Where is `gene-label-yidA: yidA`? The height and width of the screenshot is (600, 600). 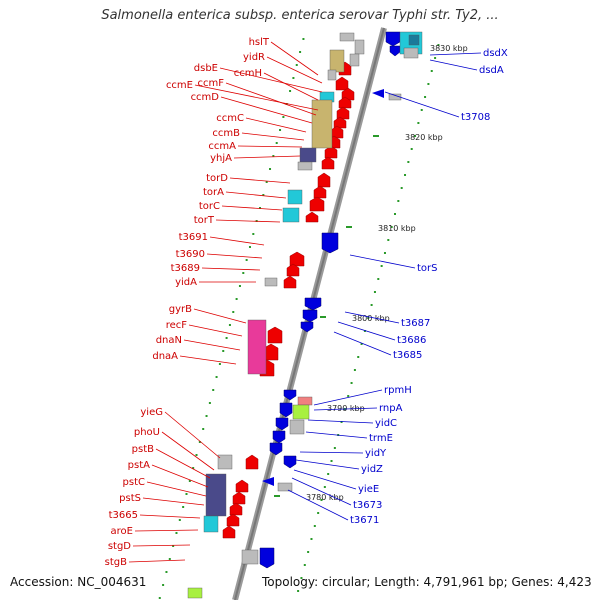 gene-label-yidA: yidA is located at coordinates (186, 282).